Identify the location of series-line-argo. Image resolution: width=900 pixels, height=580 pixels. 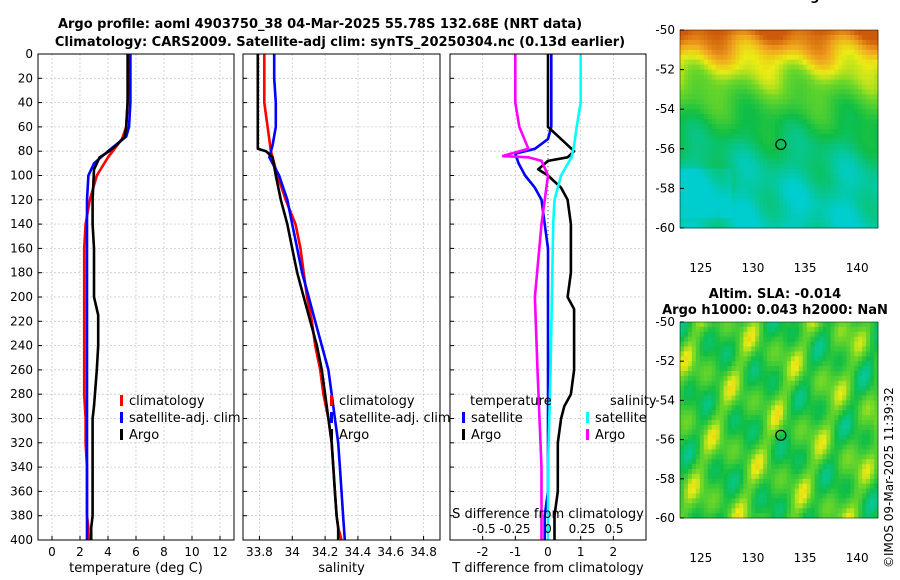
(109, 297).